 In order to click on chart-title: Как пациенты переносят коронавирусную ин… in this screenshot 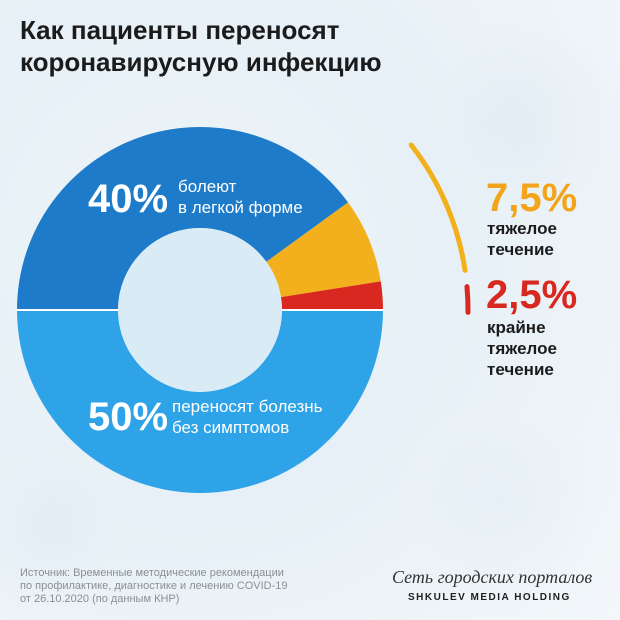, I will do `click(201, 46)`.